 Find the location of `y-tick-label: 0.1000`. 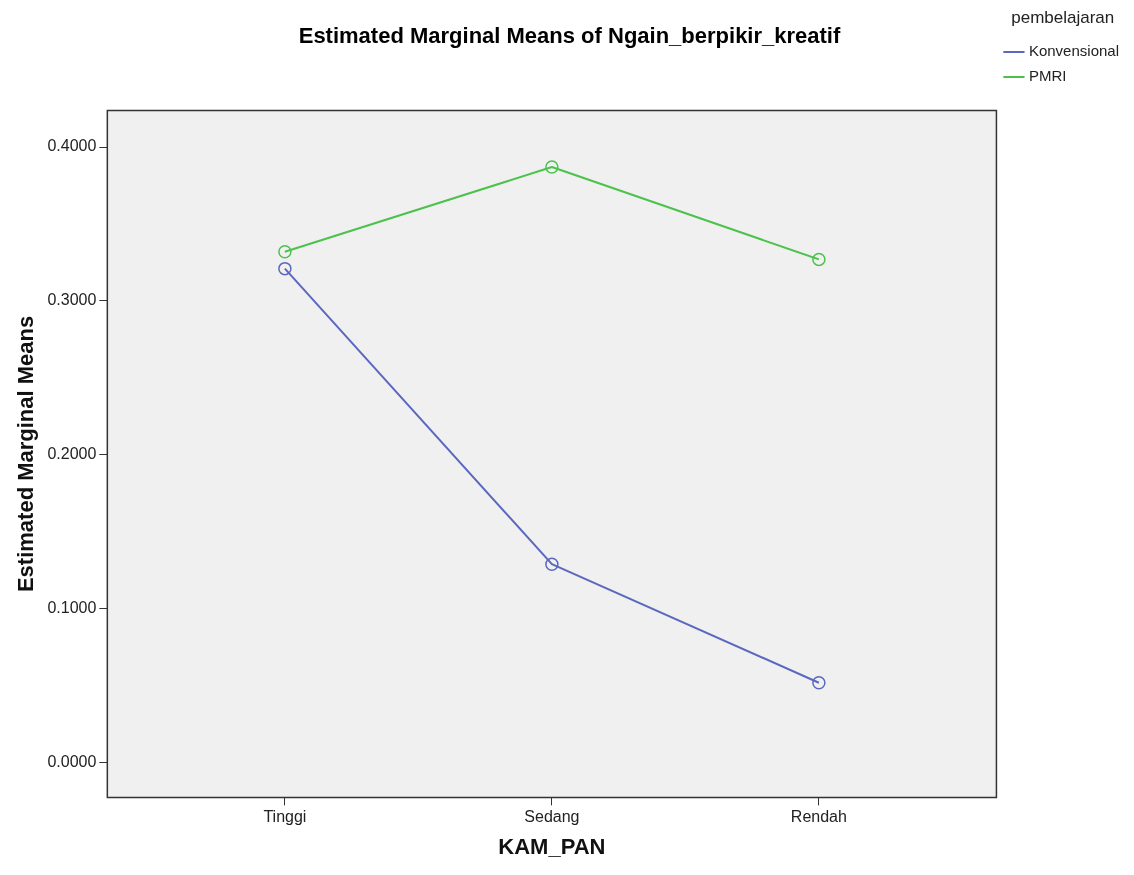

y-tick-label: 0.1000 is located at coordinates (72, 608).